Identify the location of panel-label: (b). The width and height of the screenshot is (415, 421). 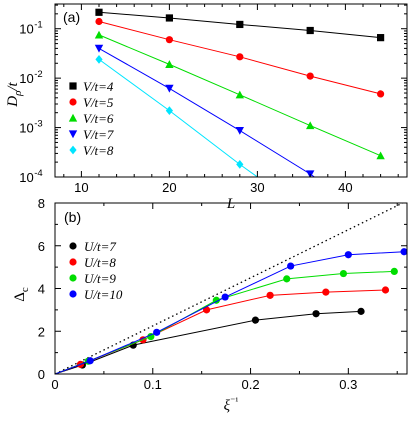
(72, 217).